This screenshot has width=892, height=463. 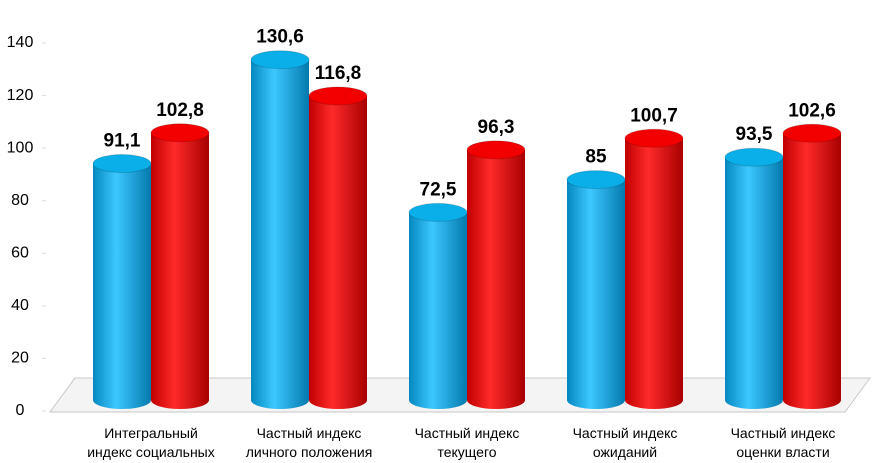 What do you see at coordinates (783, 442) in the screenshot?
I see `x-tick-label: Частный индекс оценки власти` at bounding box center [783, 442].